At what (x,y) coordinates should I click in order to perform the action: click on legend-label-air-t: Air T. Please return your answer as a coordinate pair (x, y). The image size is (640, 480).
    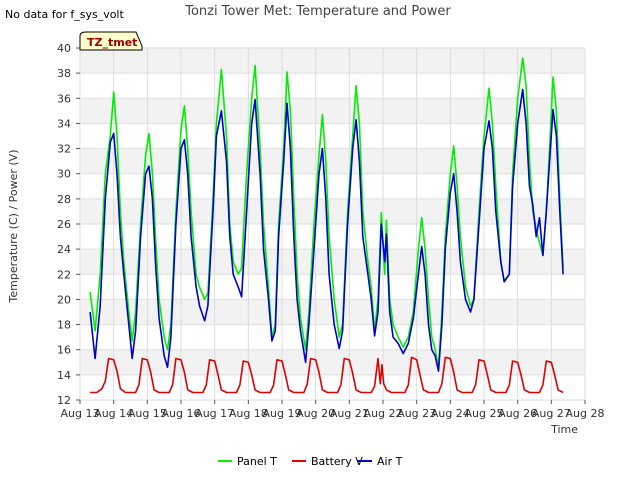
    Looking at the image, I should click on (390, 461).